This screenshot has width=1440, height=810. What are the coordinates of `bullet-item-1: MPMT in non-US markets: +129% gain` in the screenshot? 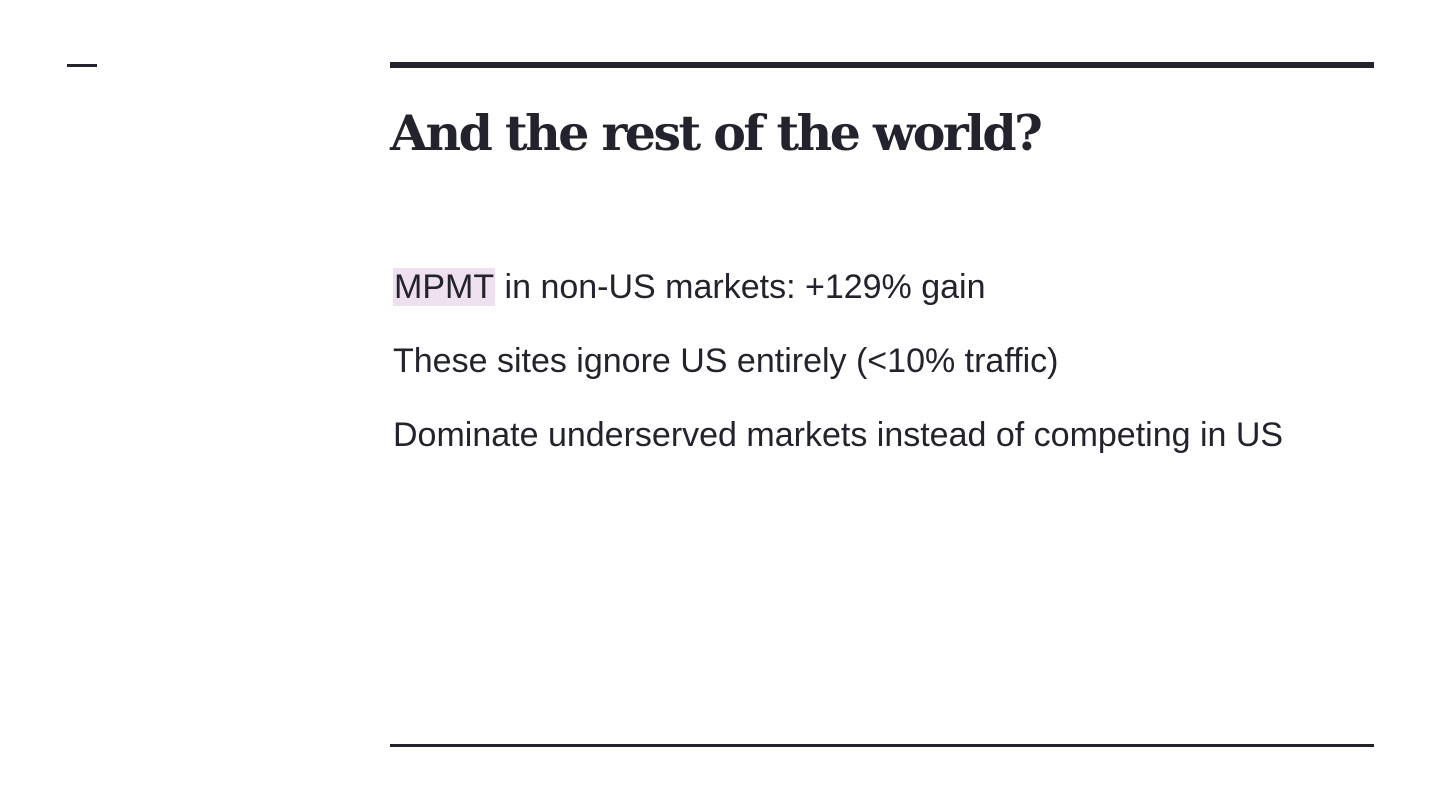 It's located at (838, 301).